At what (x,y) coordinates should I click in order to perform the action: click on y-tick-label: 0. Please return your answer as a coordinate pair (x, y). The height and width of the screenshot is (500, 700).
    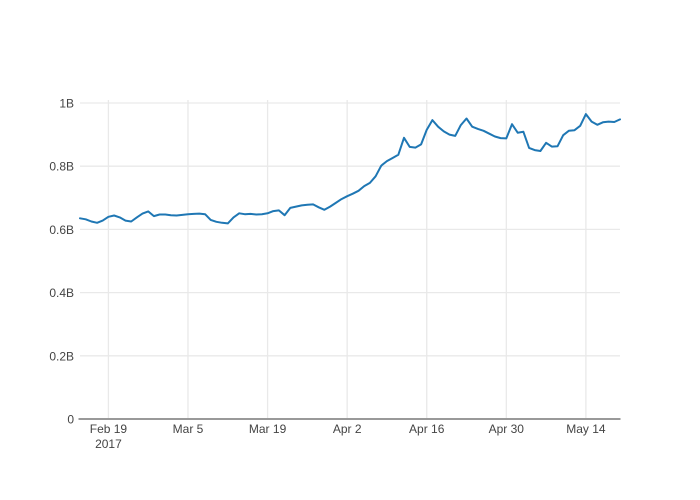
    Looking at the image, I should click on (70, 420).